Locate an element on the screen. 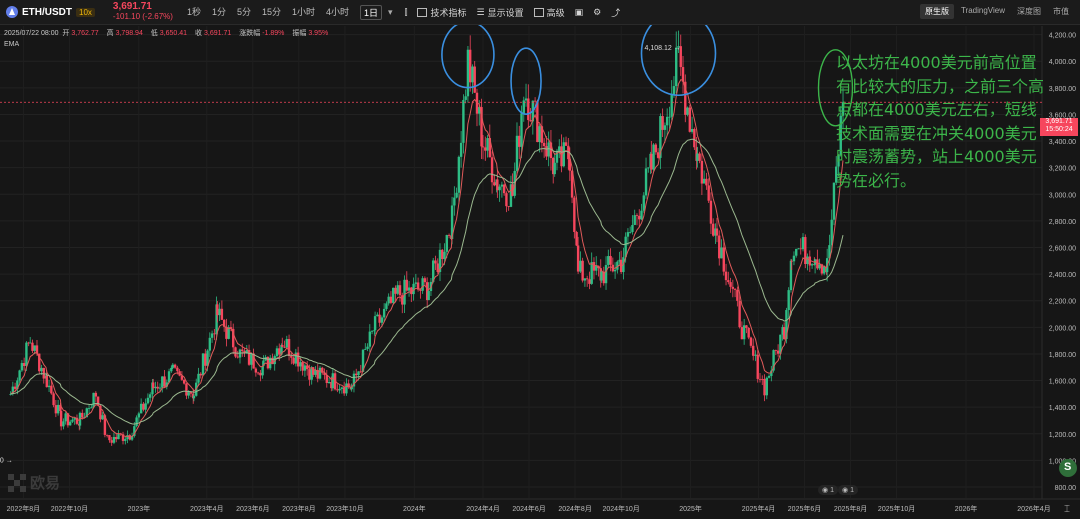 This screenshot has height=519, width=1080. candle-type-icon: ⫿ is located at coordinates (406, 11).